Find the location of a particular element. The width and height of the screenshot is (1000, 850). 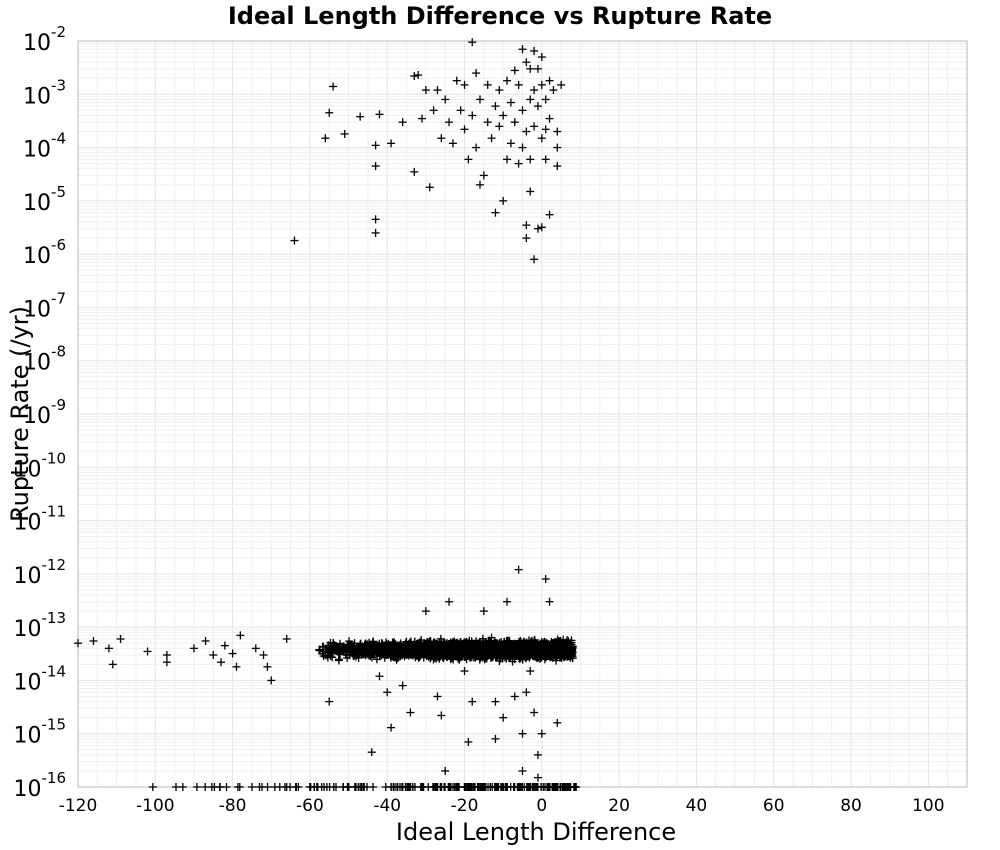

x-tick-label: 20 is located at coordinates (619, 806).